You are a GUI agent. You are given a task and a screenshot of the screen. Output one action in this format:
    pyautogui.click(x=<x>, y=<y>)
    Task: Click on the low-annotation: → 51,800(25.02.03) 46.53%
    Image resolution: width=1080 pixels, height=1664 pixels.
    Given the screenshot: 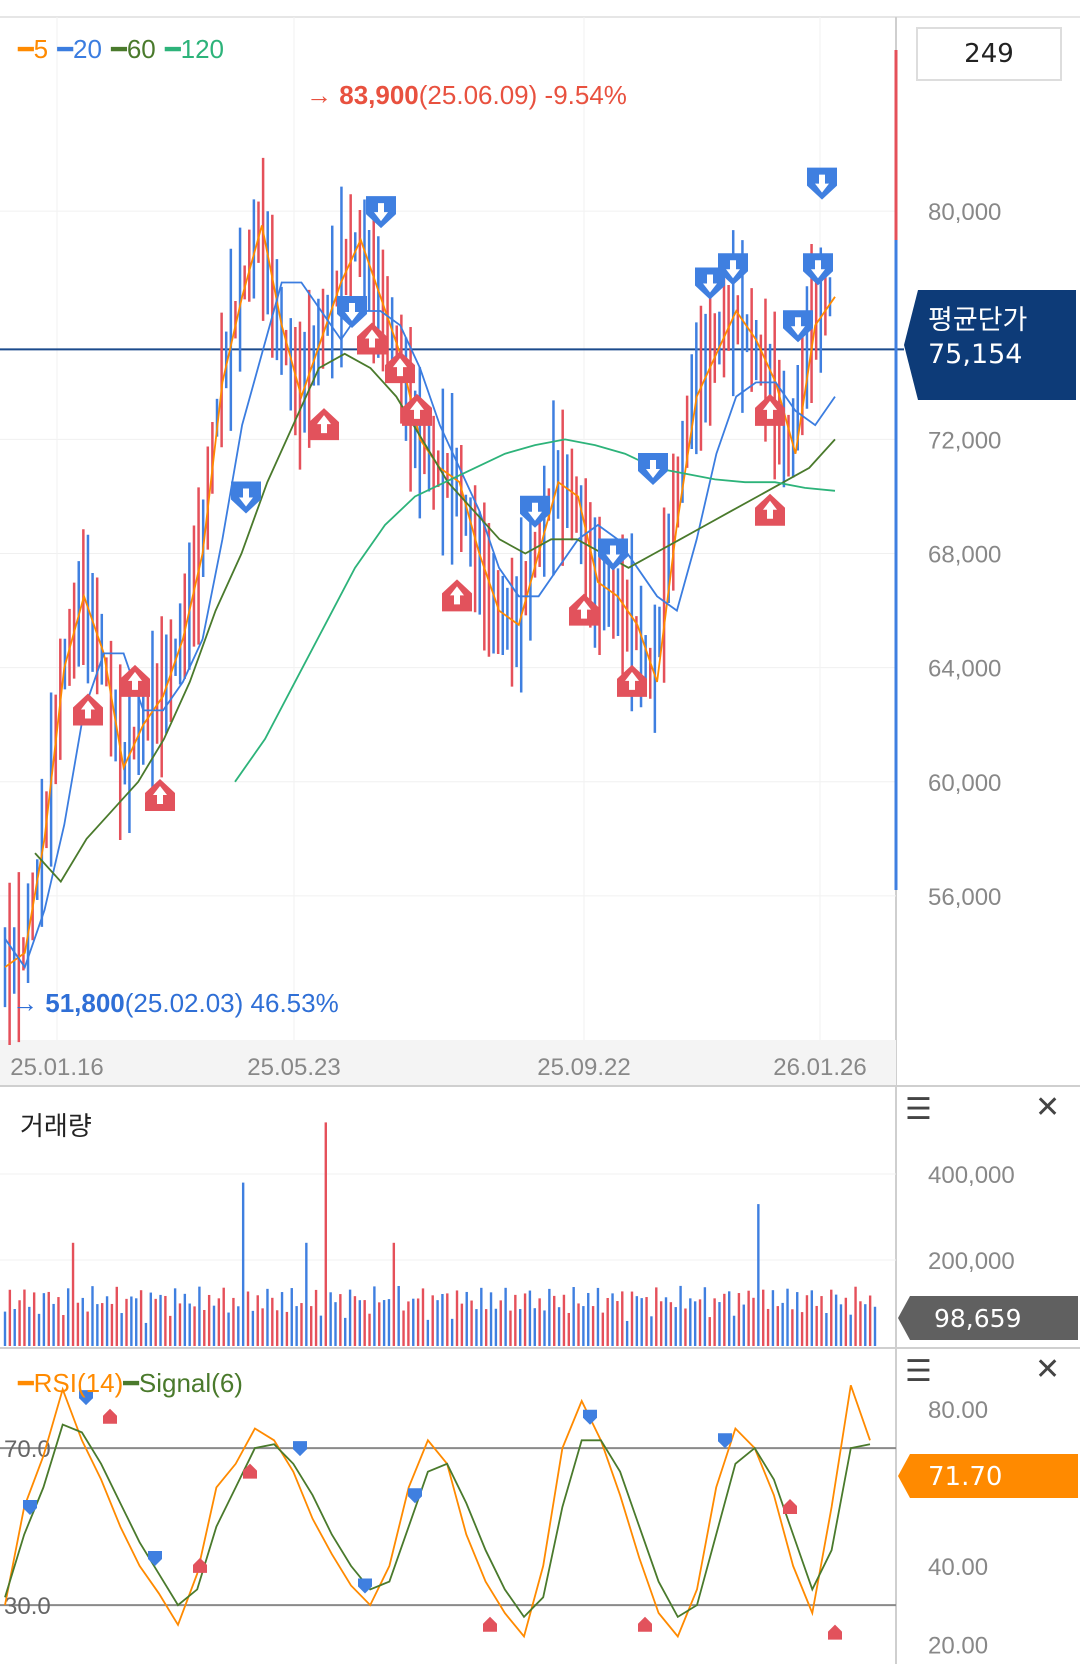 What is the action you would take?
    pyautogui.click(x=175, y=1003)
    